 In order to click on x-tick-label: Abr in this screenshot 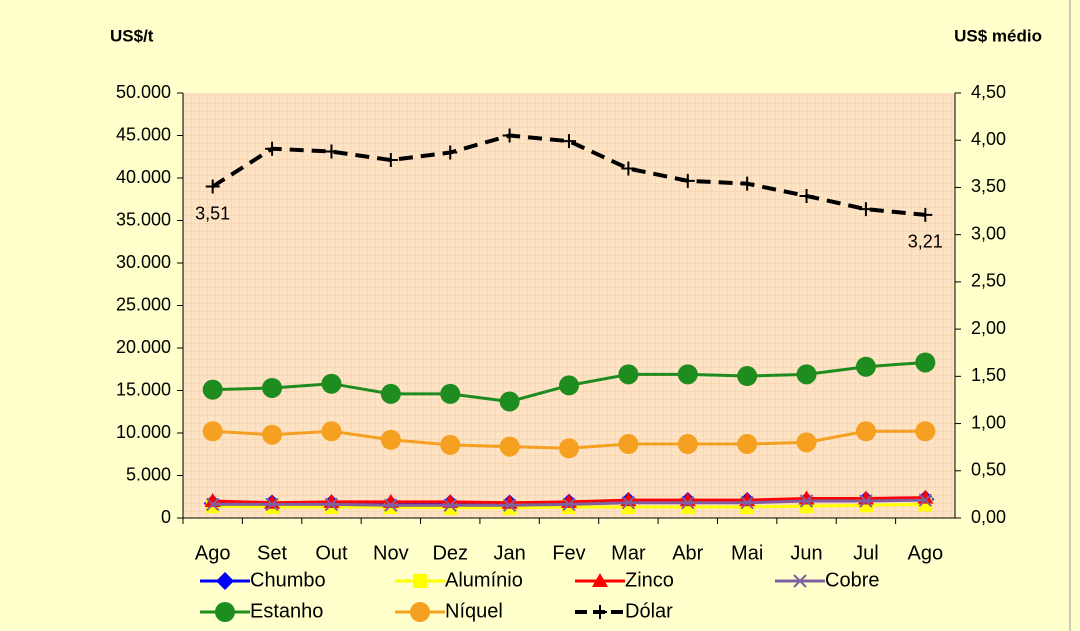, I will do `click(687, 553)`.